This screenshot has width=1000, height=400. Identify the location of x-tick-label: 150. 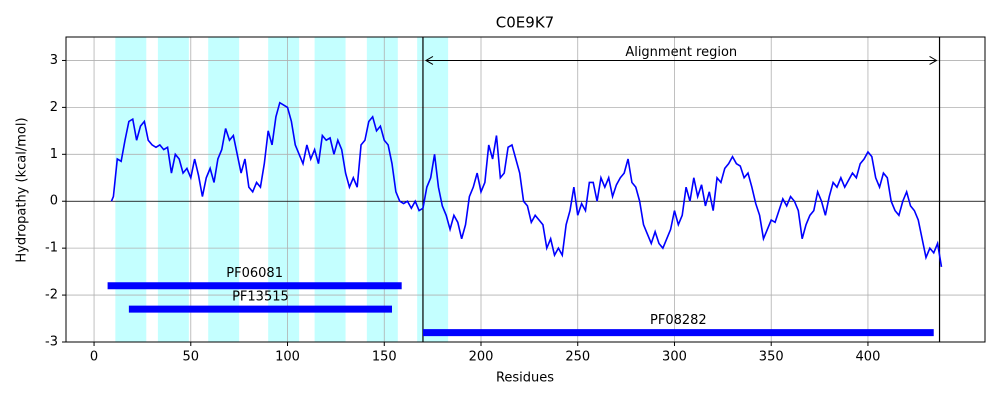
(384, 357).